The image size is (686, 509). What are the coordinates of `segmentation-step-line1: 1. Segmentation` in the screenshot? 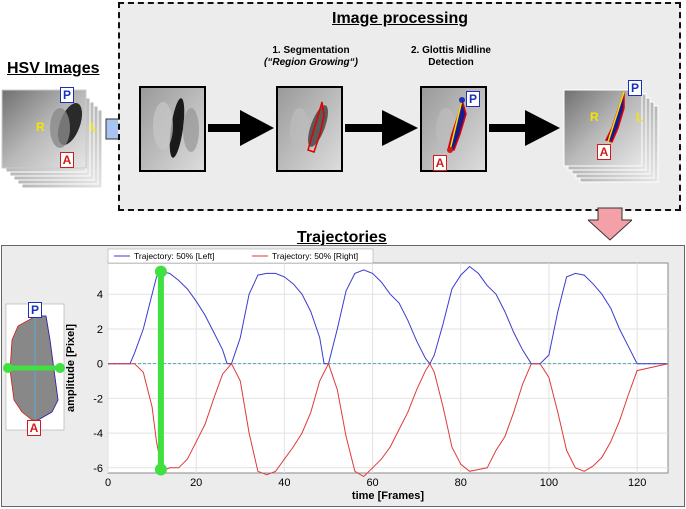 It's located at (311, 50).